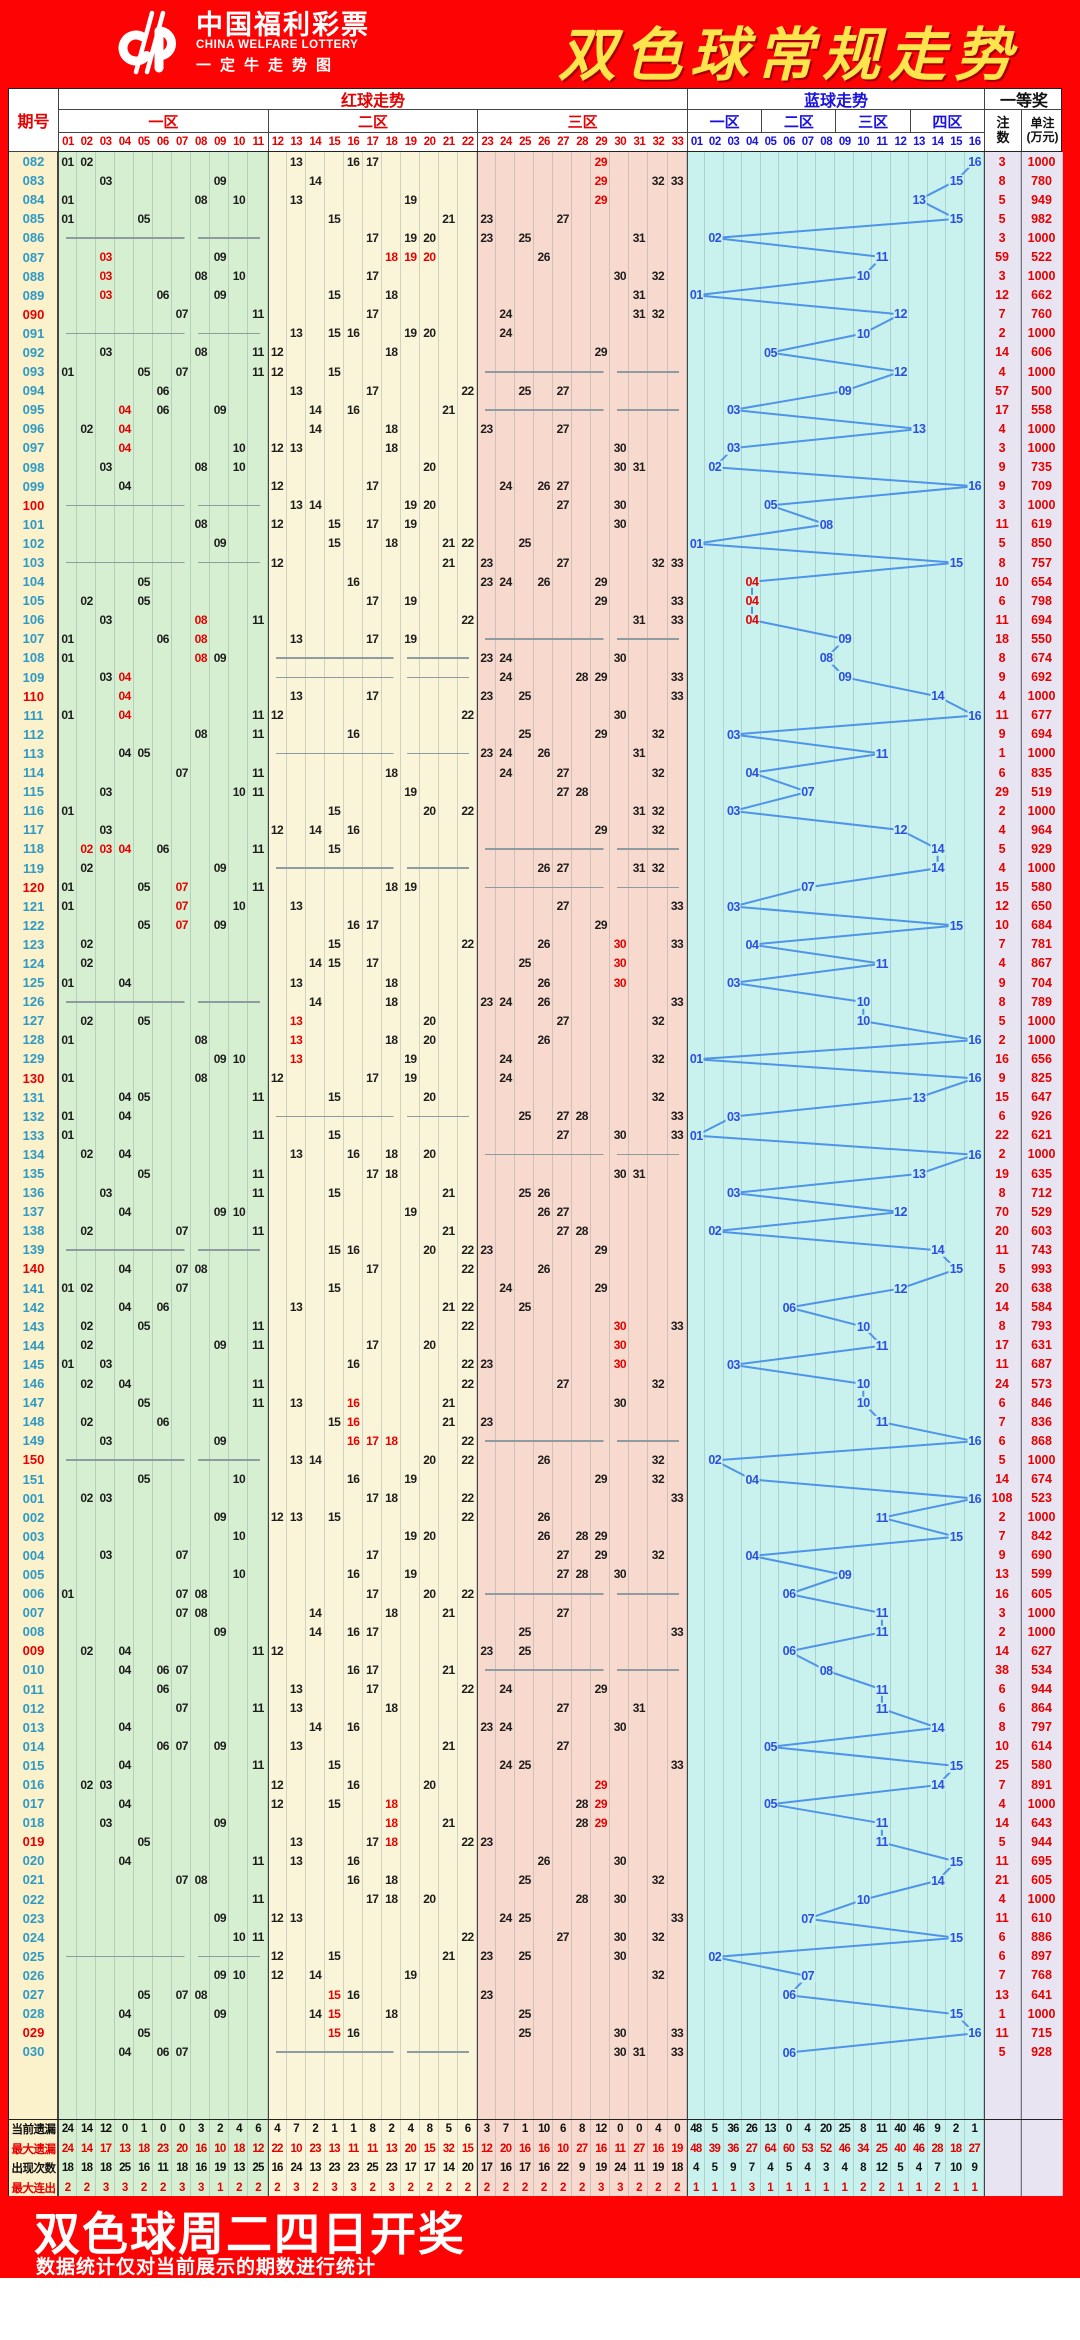 The image size is (1080, 2340). Describe the element at coordinates (33, 1574) in the screenshot. I see `period-cell: 005` at that location.